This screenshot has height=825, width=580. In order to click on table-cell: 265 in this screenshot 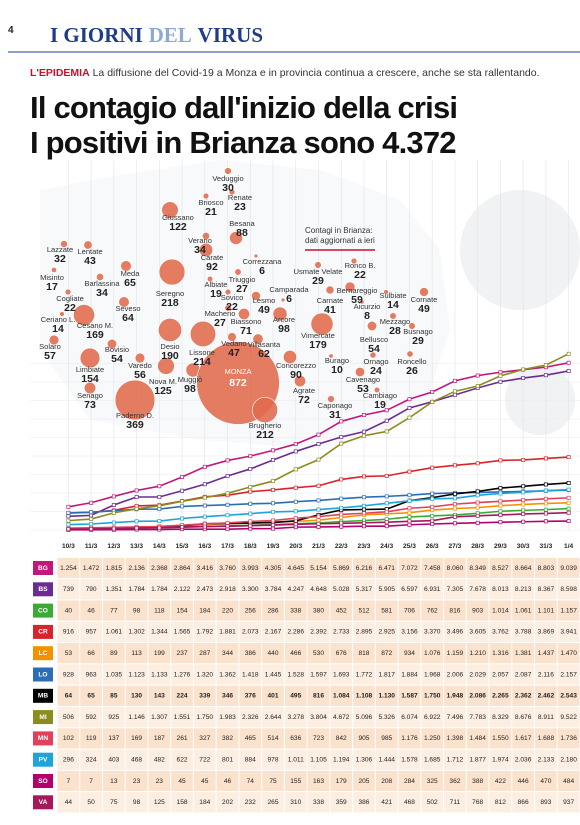, I will do `click(273, 802)`.